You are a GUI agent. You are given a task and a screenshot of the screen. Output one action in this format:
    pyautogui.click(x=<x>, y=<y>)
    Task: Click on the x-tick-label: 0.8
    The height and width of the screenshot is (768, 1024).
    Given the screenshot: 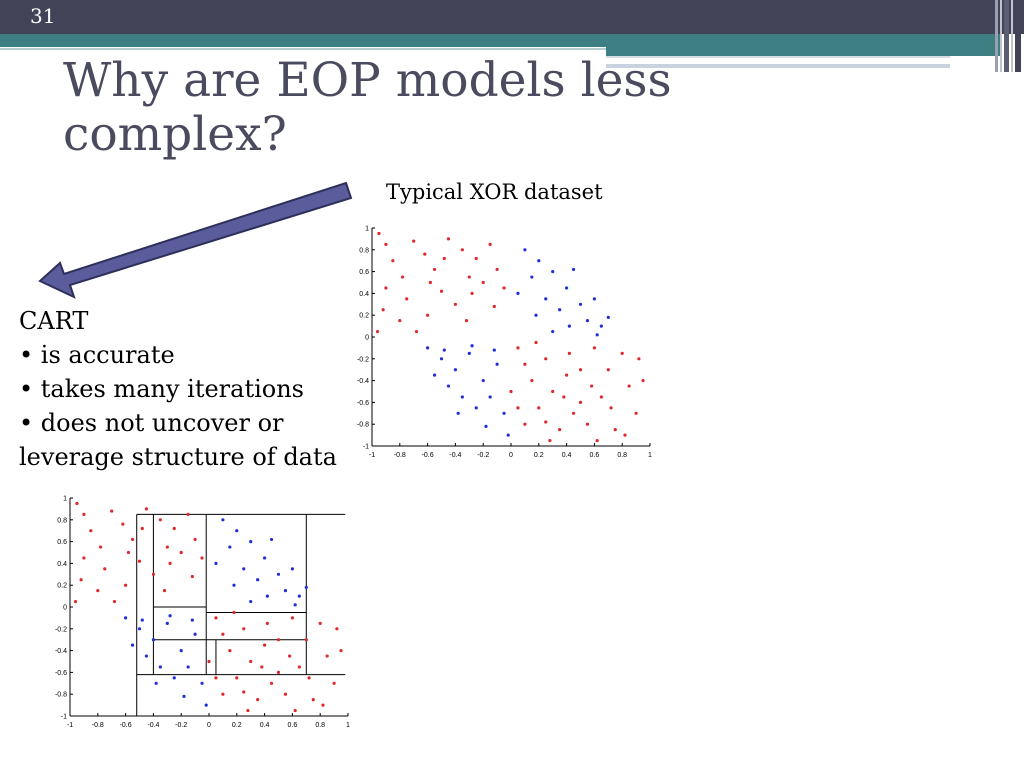 What is the action you would take?
    pyautogui.click(x=622, y=455)
    